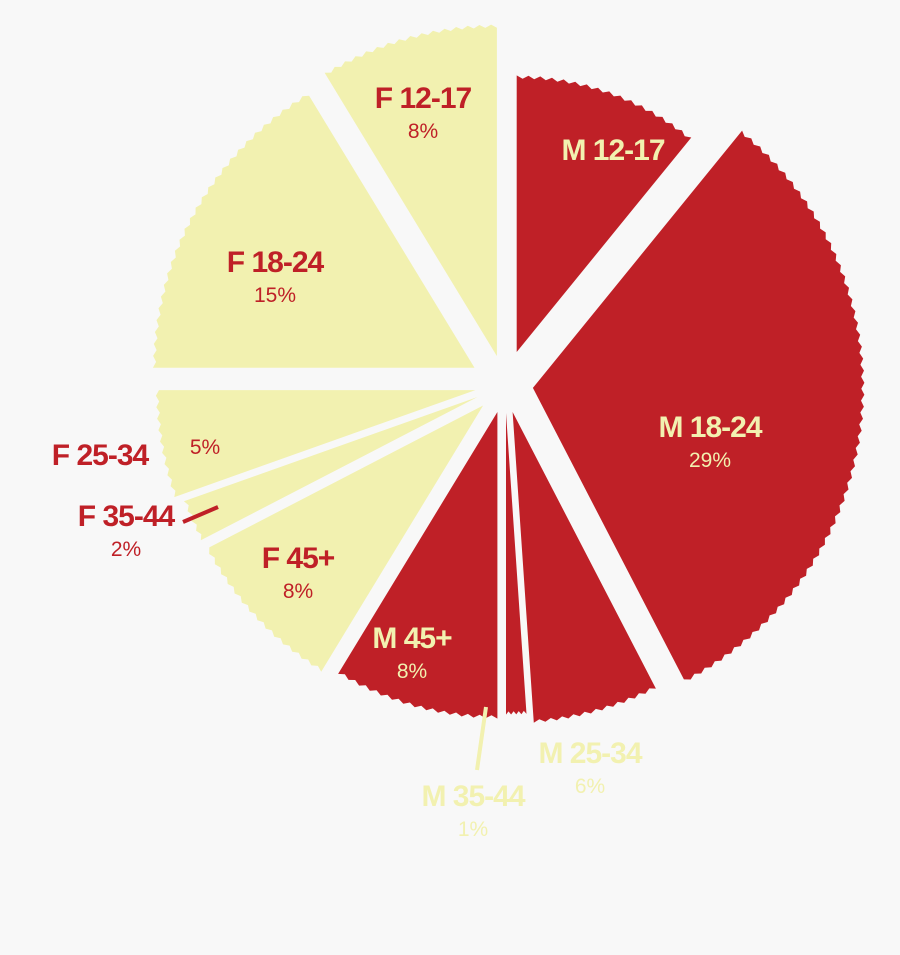 The height and width of the screenshot is (955, 900). Describe the element at coordinates (205, 447) in the screenshot. I see `slice-value-label: 5%` at that location.